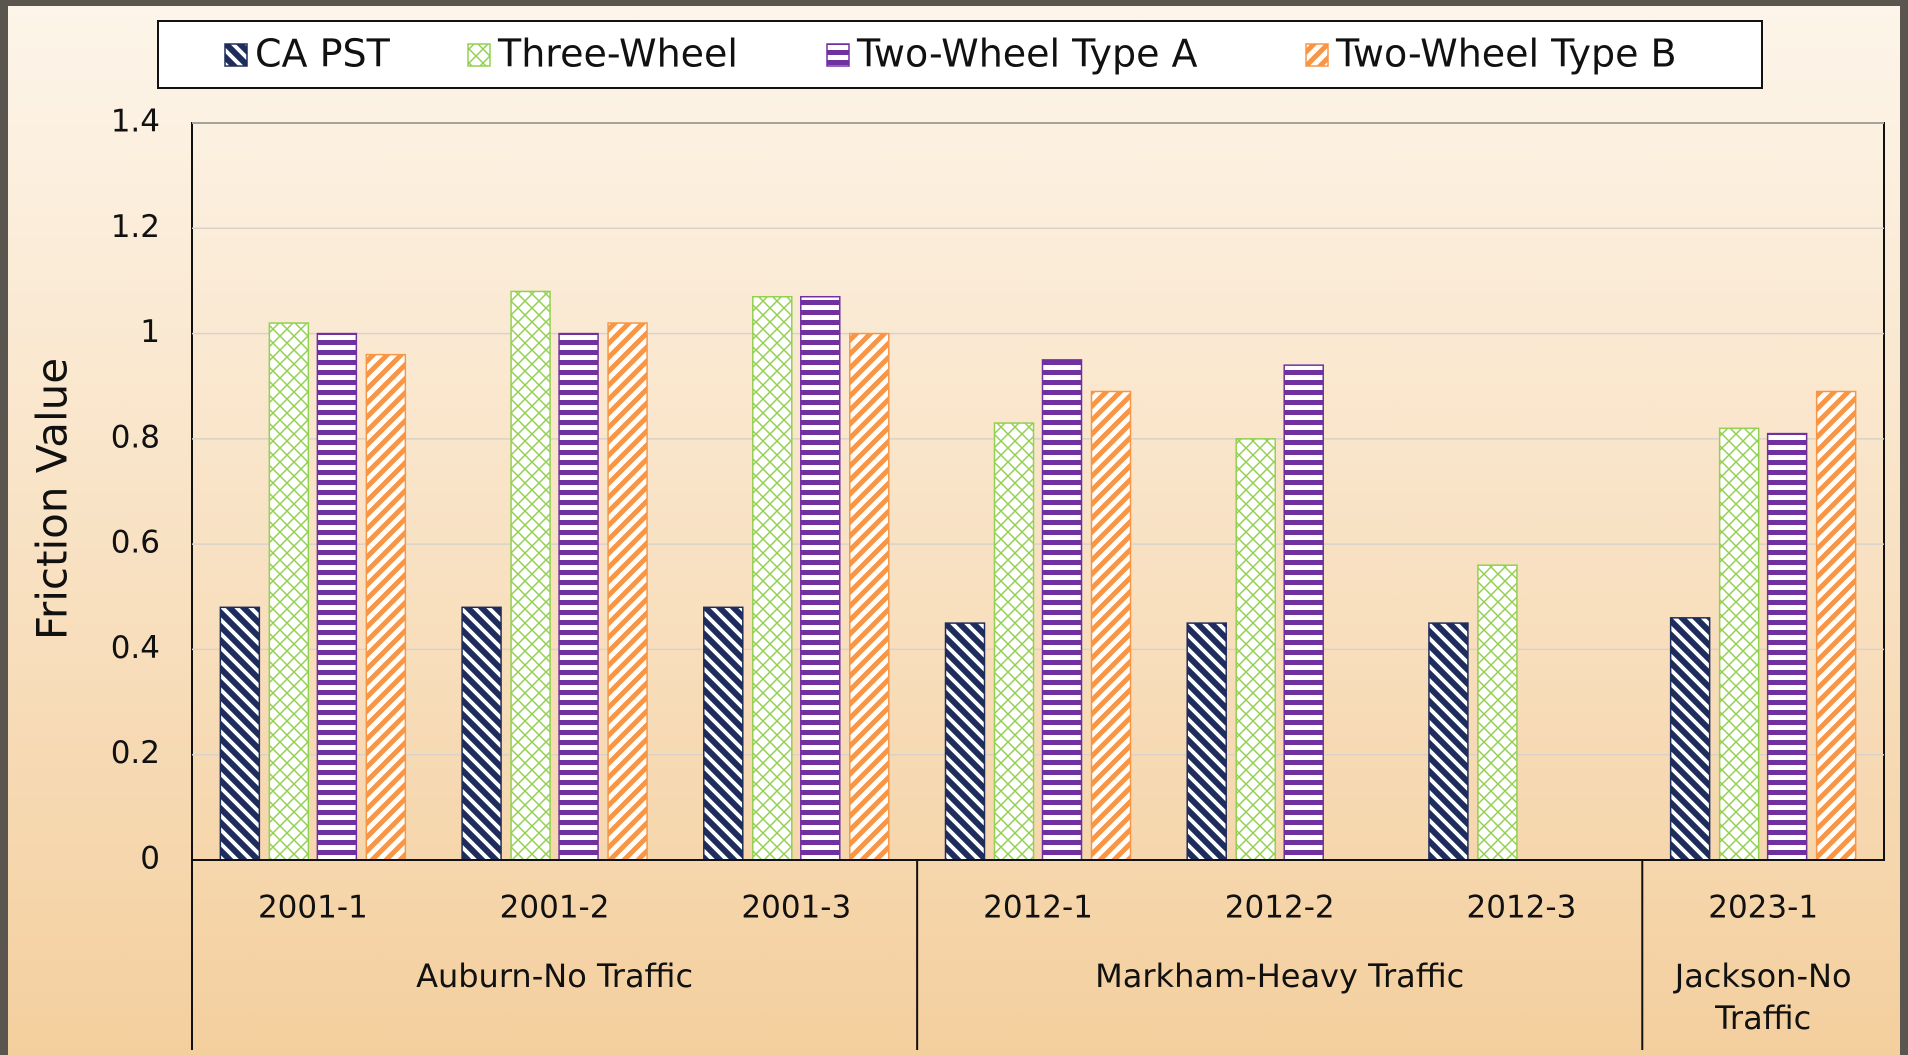  What do you see at coordinates (555, 976) in the screenshot?
I see `group-label: Auburn-No Traffic` at bounding box center [555, 976].